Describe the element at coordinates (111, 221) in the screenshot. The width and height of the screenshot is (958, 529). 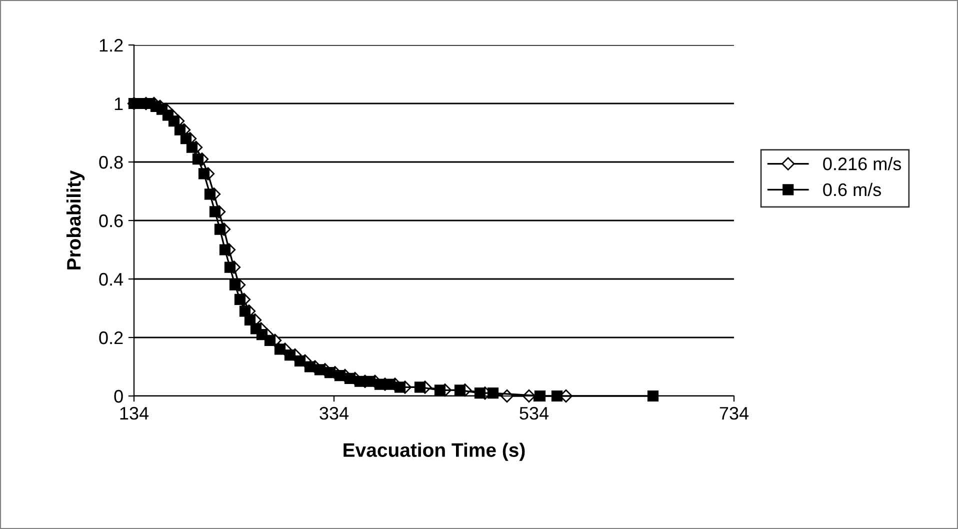
I see `y-tick-label: 0.6` at that location.